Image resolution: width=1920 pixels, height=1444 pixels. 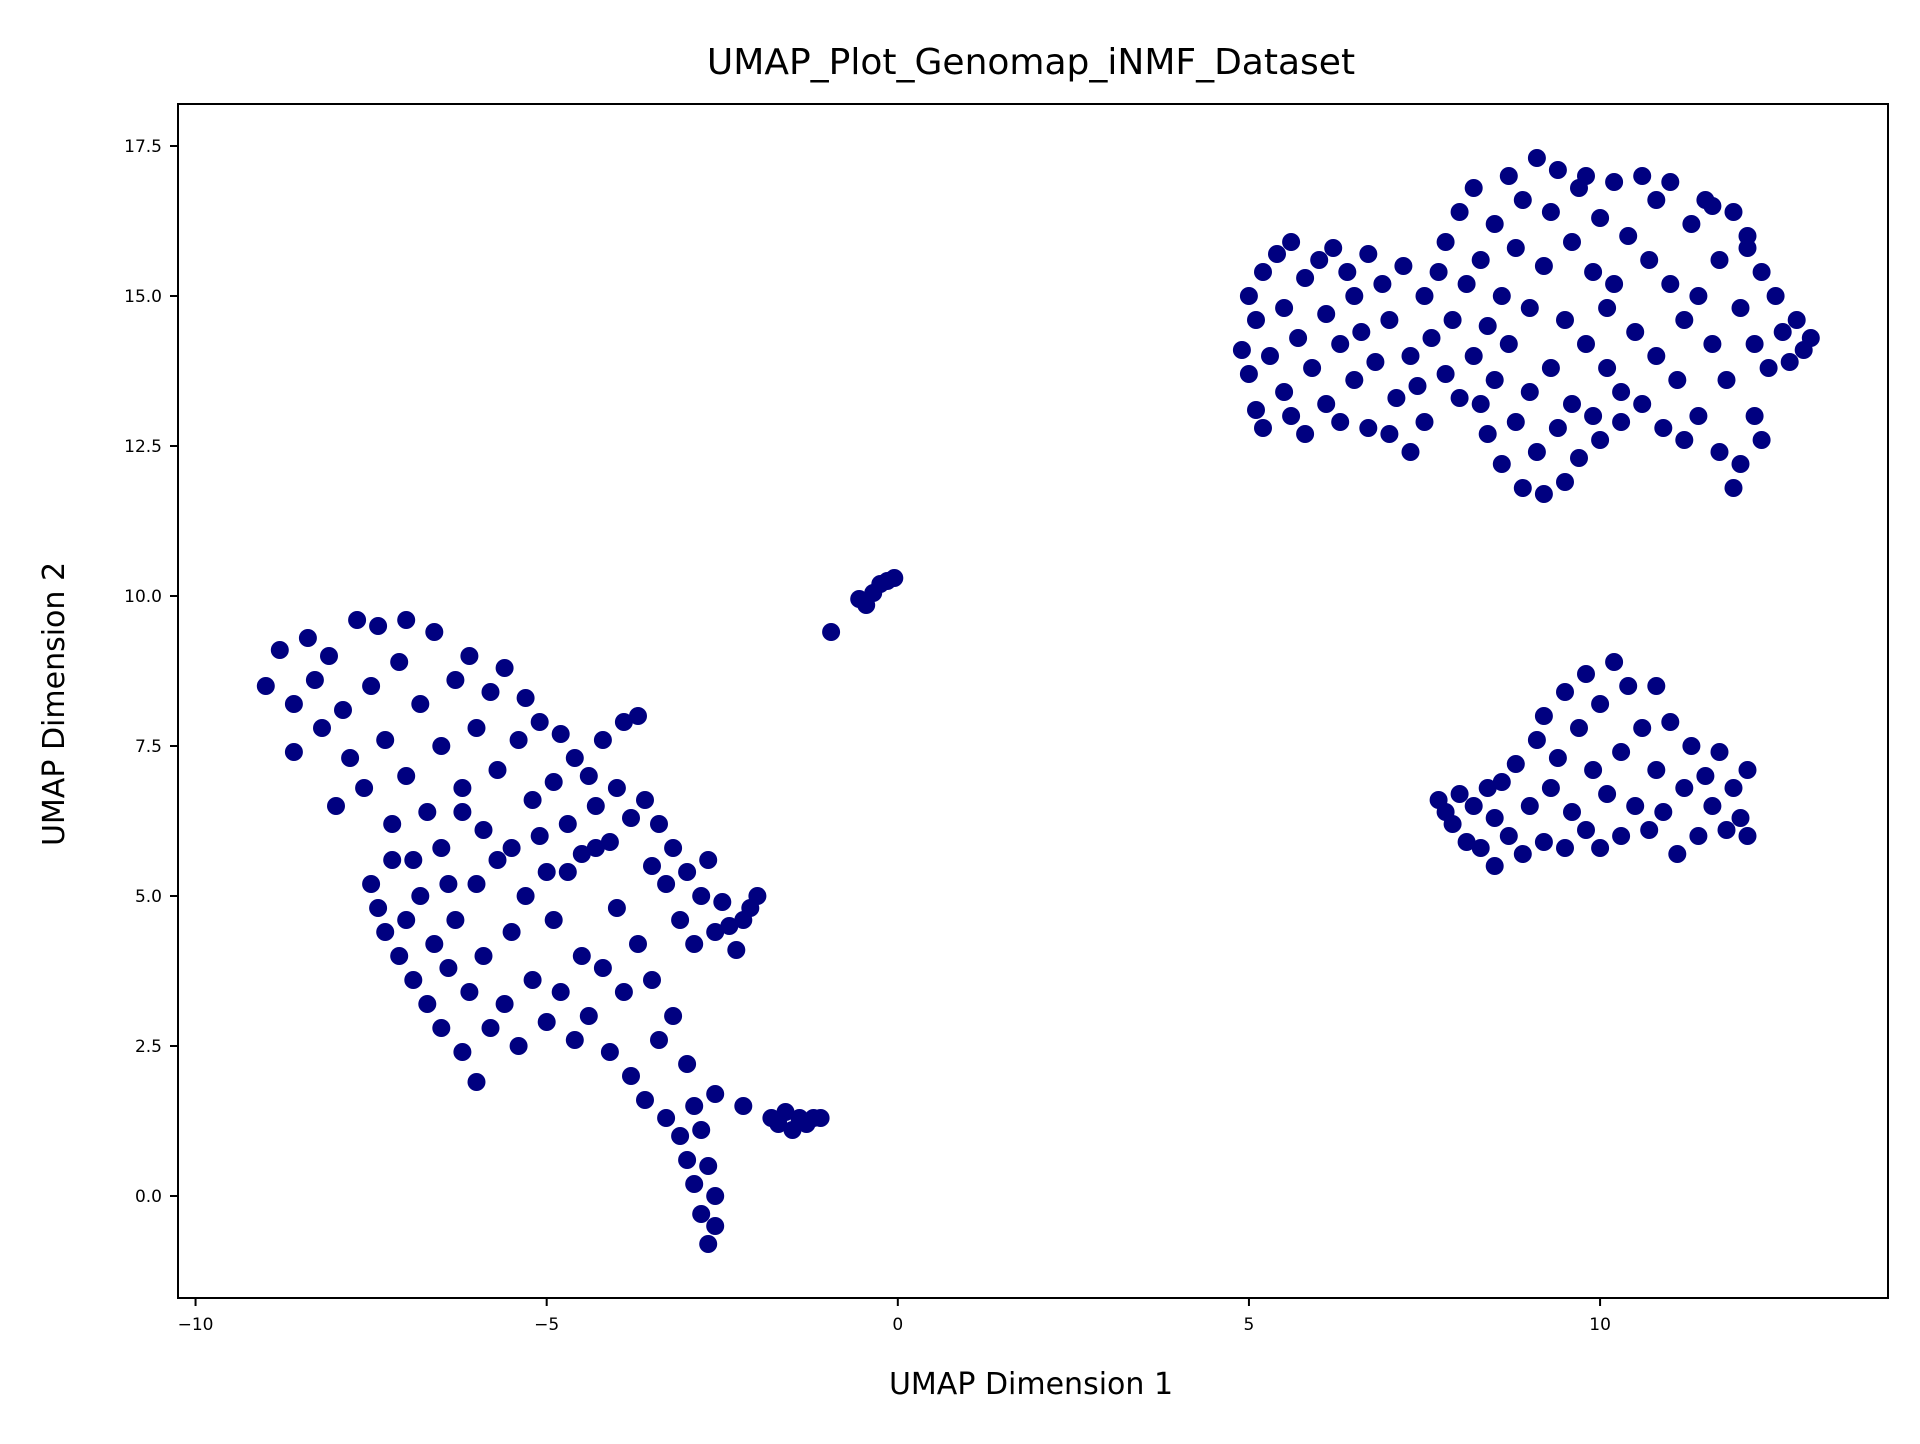 What do you see at coordinates (546, 1325) in the screenshot?
I see `x-tick-label: −5` at bounding box center [546, 1325].